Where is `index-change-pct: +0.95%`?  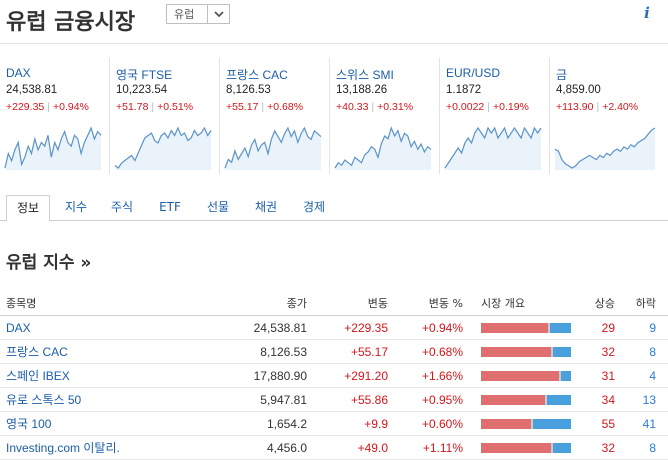
index-change-pct: +0.95% is located at coordinates (442, 400).